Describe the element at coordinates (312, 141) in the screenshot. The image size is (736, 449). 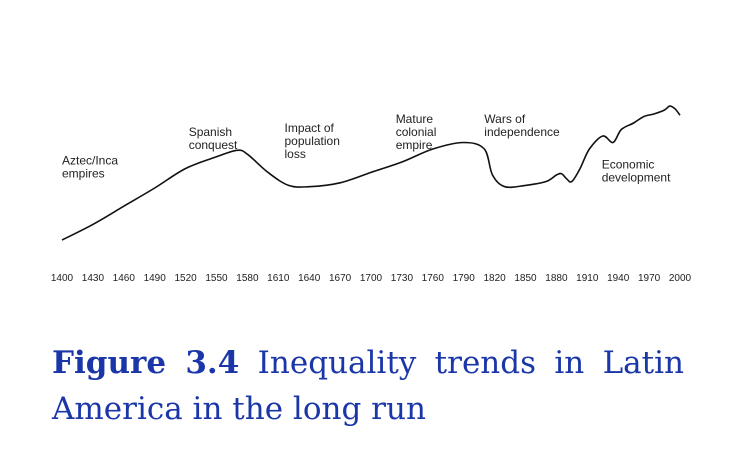
I see `annotation-label: Impact of population loss` at that location.